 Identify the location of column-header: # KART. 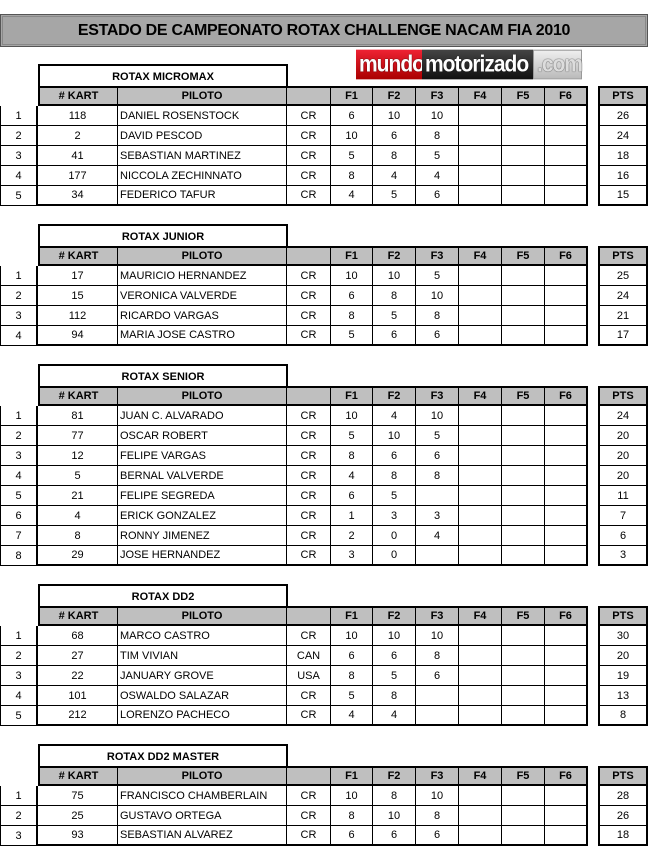
(78, 256).